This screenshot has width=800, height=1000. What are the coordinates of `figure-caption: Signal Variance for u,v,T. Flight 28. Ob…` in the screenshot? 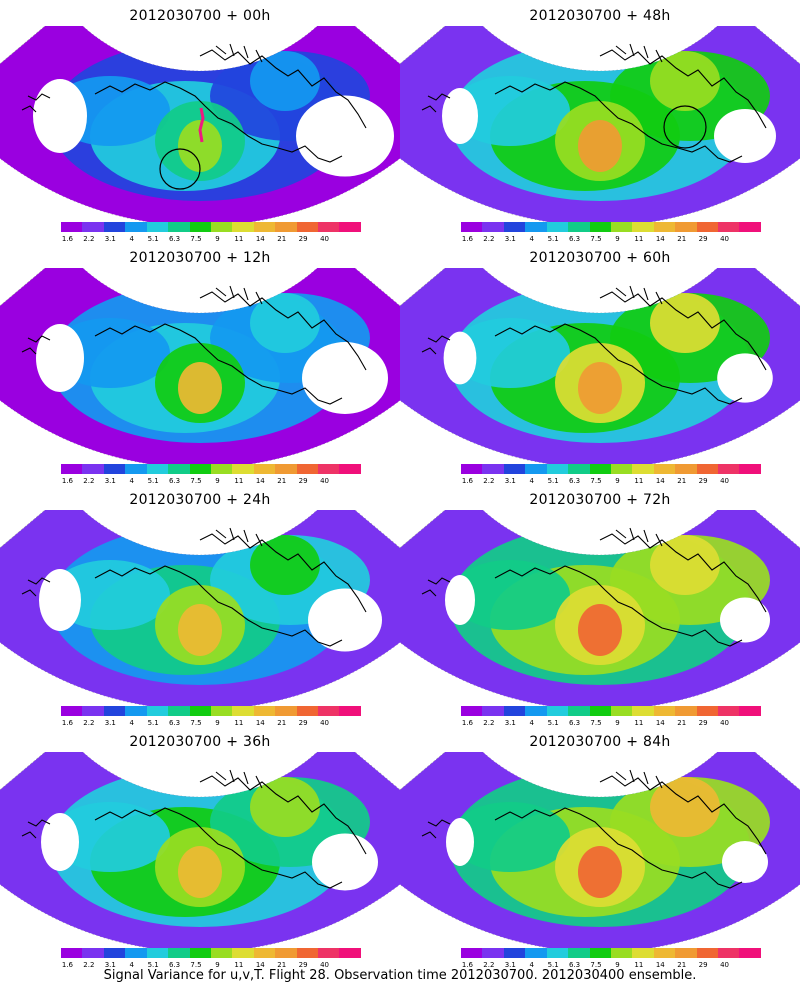 It's located at (400, 975).